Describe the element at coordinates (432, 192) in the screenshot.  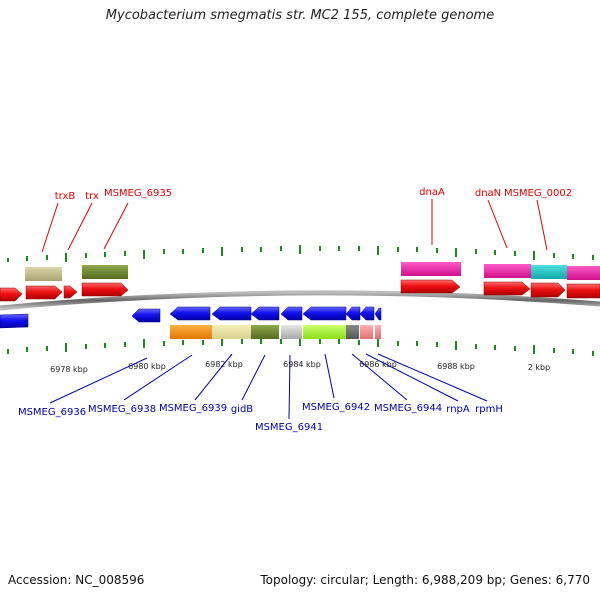
I see `gene-label-dnaa: dnaA` at that location.